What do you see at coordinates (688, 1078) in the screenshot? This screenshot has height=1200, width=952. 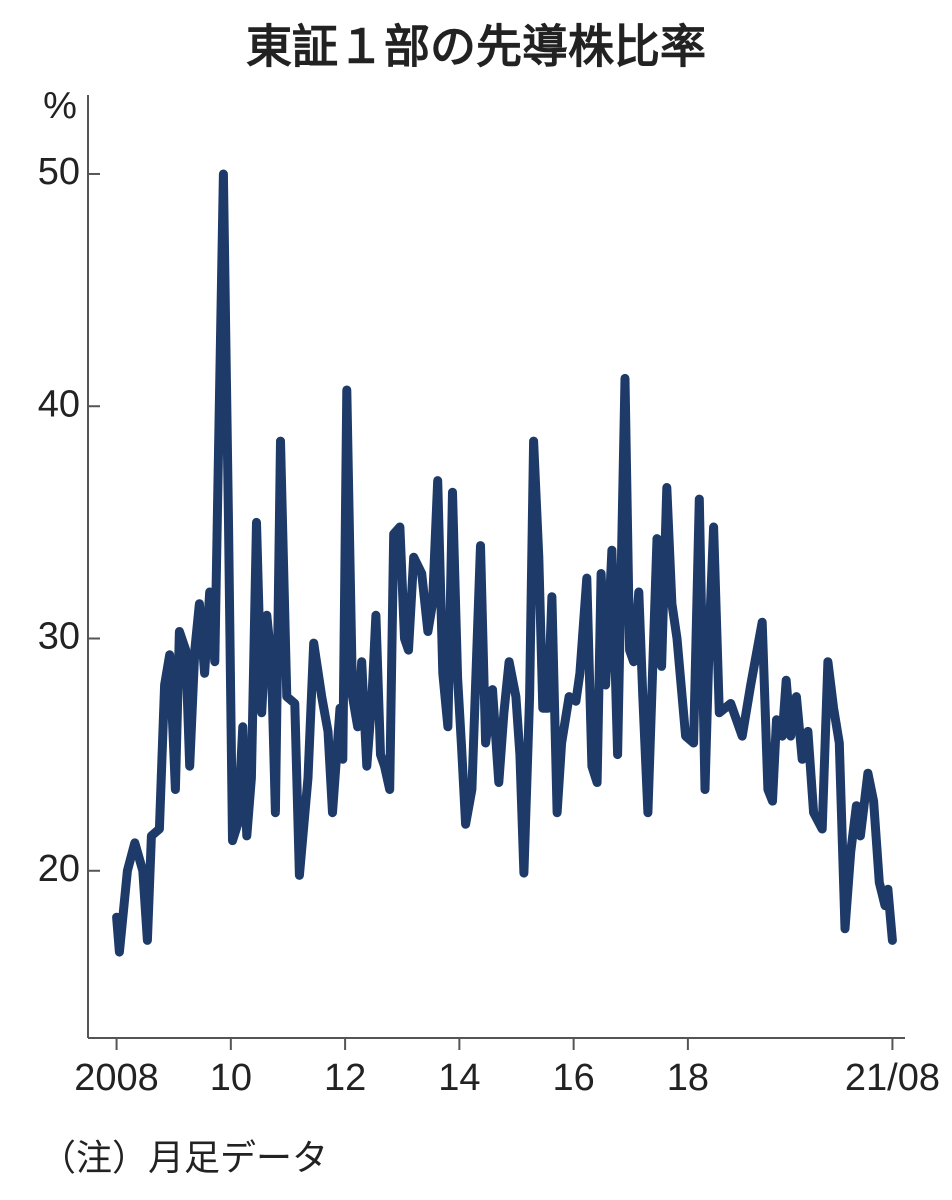 I see `x-tick-label: 18` at bounding box center [688, 1078].